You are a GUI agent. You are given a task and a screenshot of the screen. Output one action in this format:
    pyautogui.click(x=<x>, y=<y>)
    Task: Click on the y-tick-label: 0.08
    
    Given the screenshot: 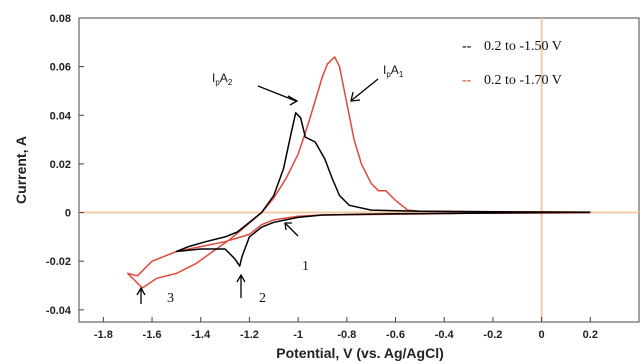 What is the action you would take?
    pyautogui.click(x=60, y=19)
    